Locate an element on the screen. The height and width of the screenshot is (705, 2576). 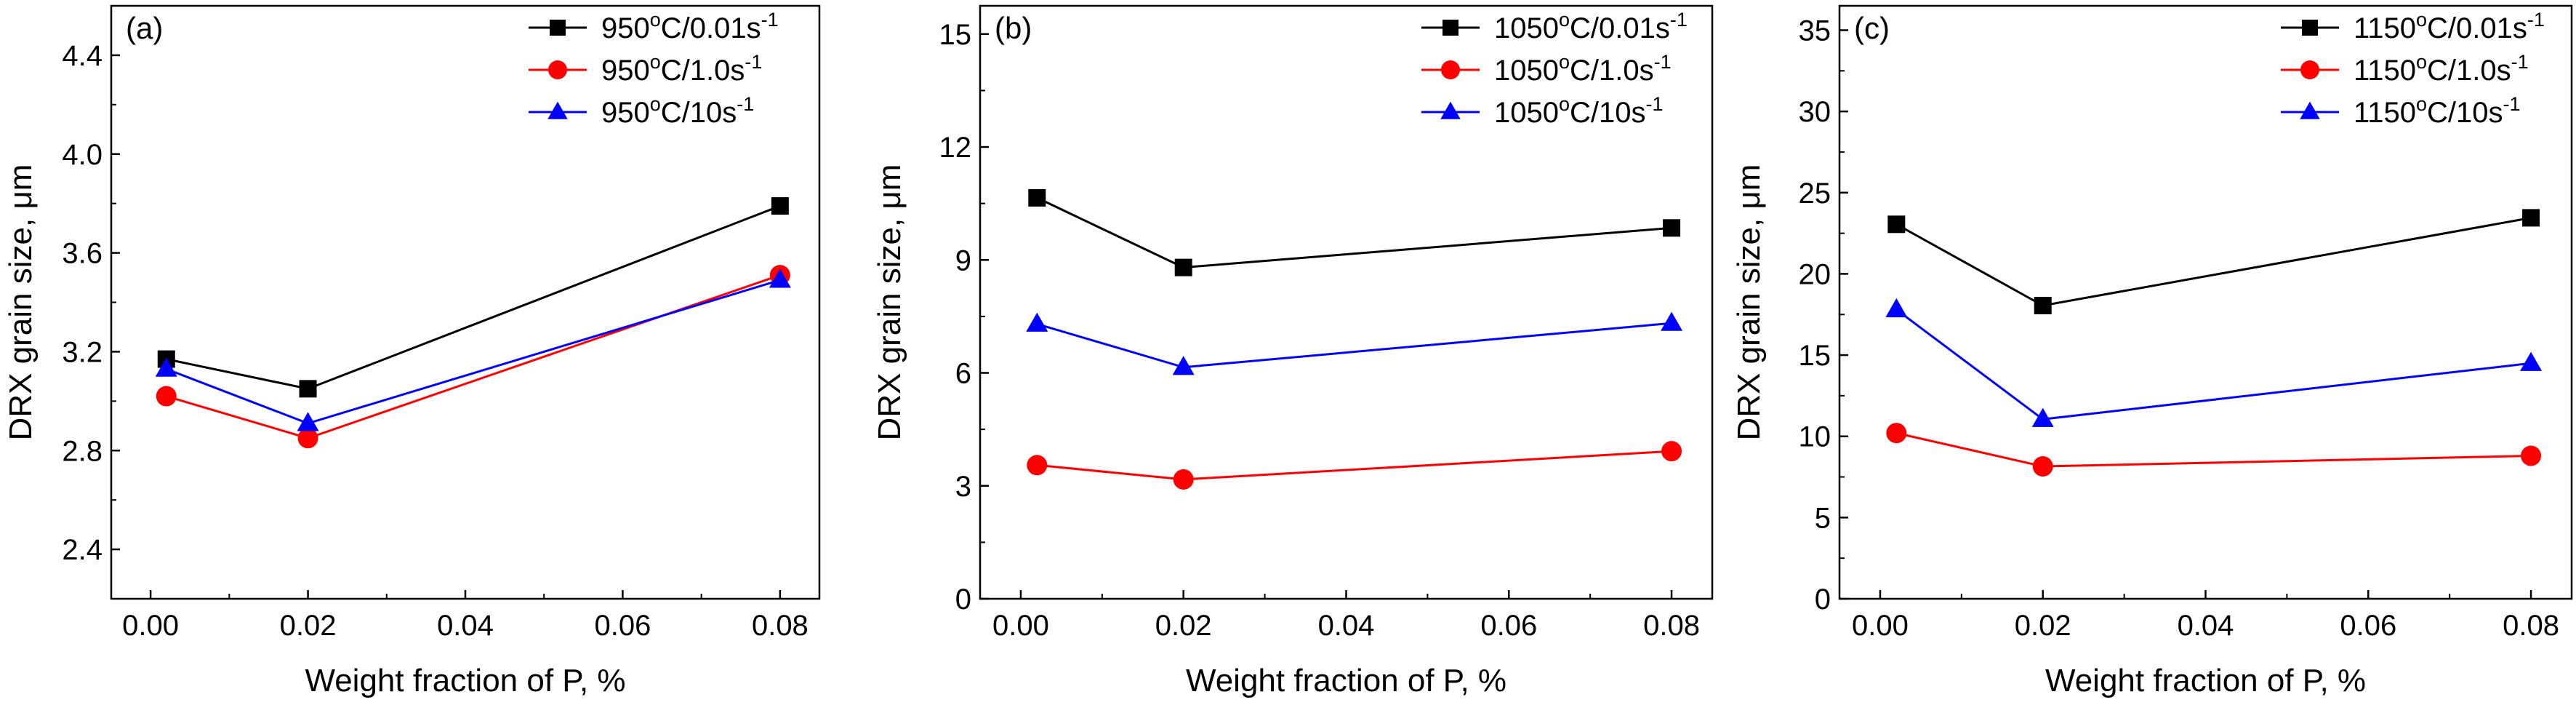
legend-item: 1050oC/10s-1 is located at coordinates (1543, 111).